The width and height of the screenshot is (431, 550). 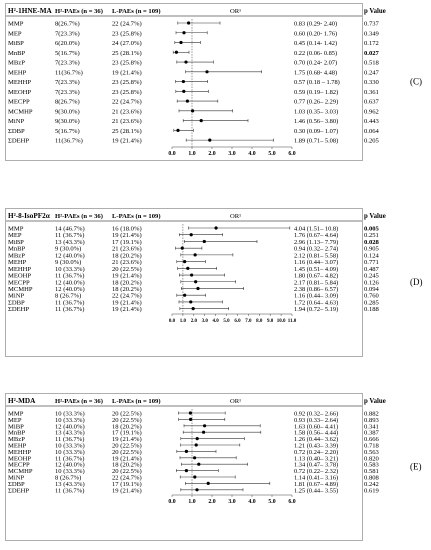 I want to click on row-or-ci-text: 0.72 (0.22– 2.32), so click(x=316, y=471).